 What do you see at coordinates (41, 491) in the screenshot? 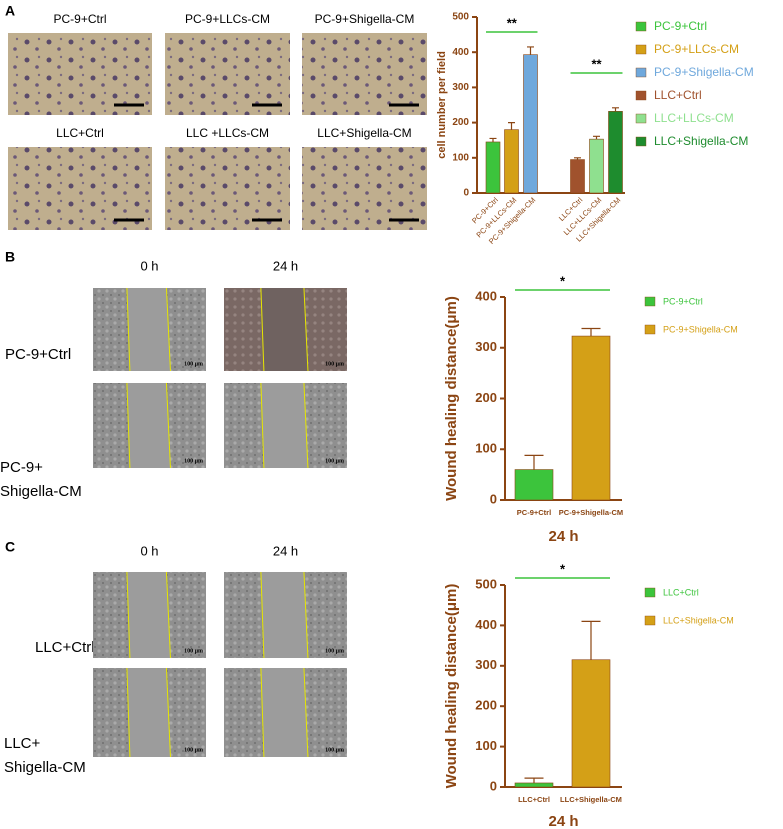
I see `row-label: Shigella-CM` at bounding box center [41, 491].